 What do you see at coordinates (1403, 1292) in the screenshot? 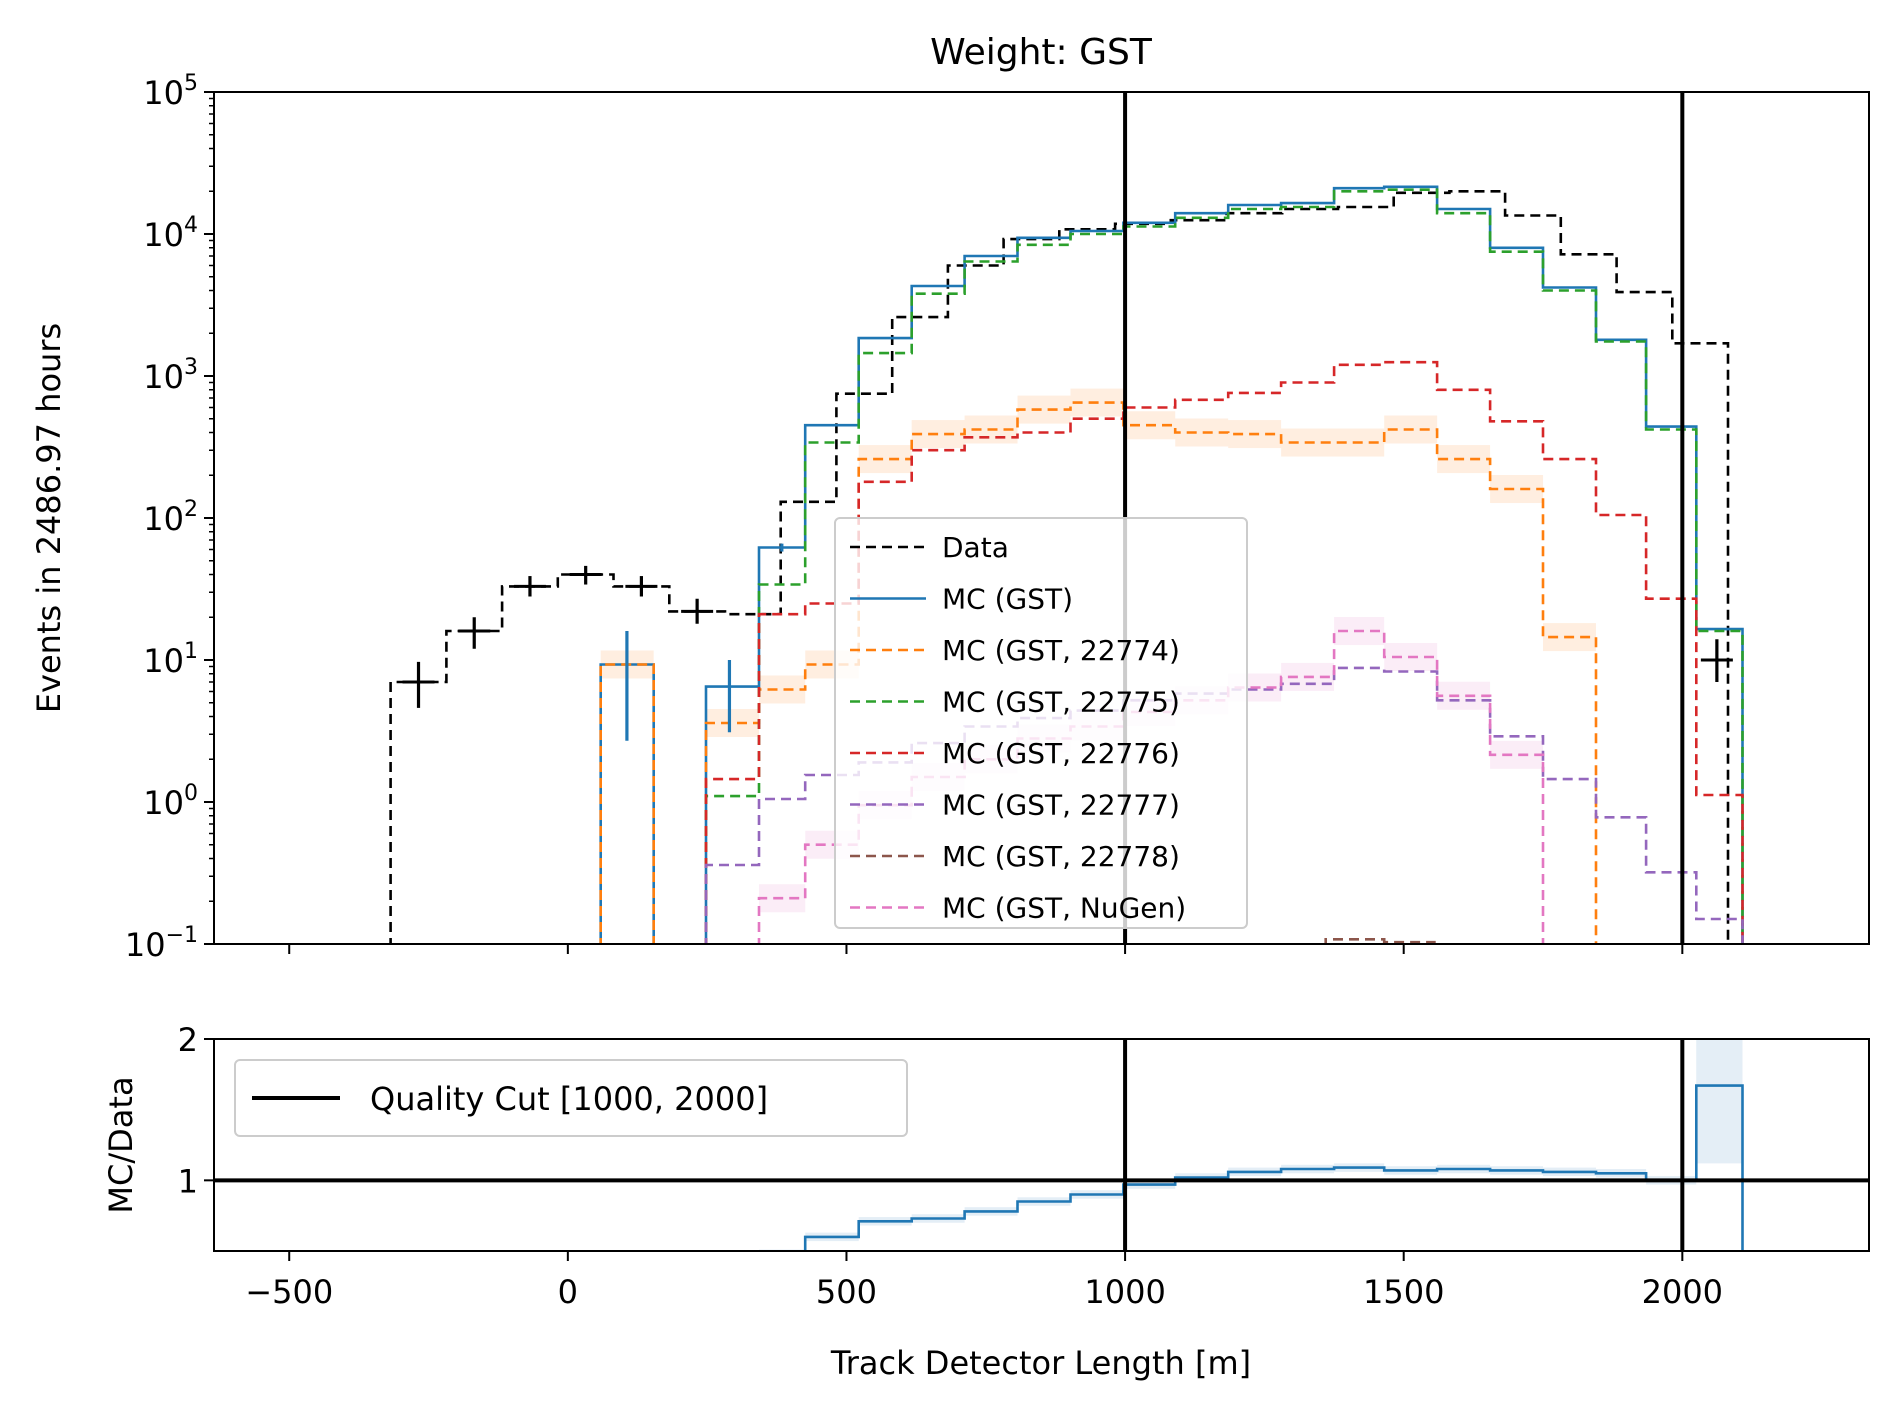
I see `x-tick-label-4: 1500` at bounding box center [1403, 1292].